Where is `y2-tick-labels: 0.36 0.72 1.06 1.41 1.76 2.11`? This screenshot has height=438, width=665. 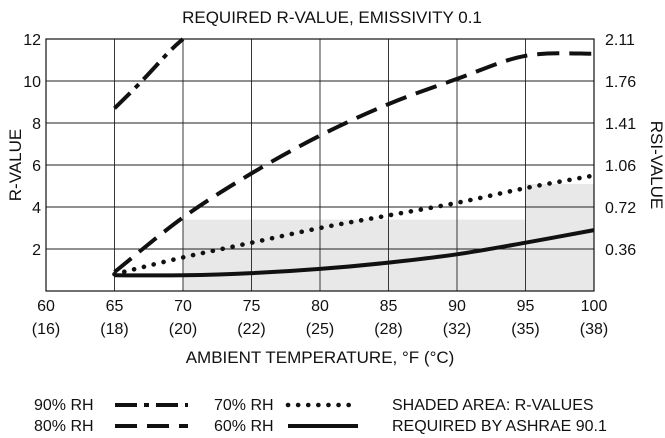 y2-tick-labels: 0.36 0.72 1.06 1.41 1.76 2.11 is located at coordinates (620, 145).